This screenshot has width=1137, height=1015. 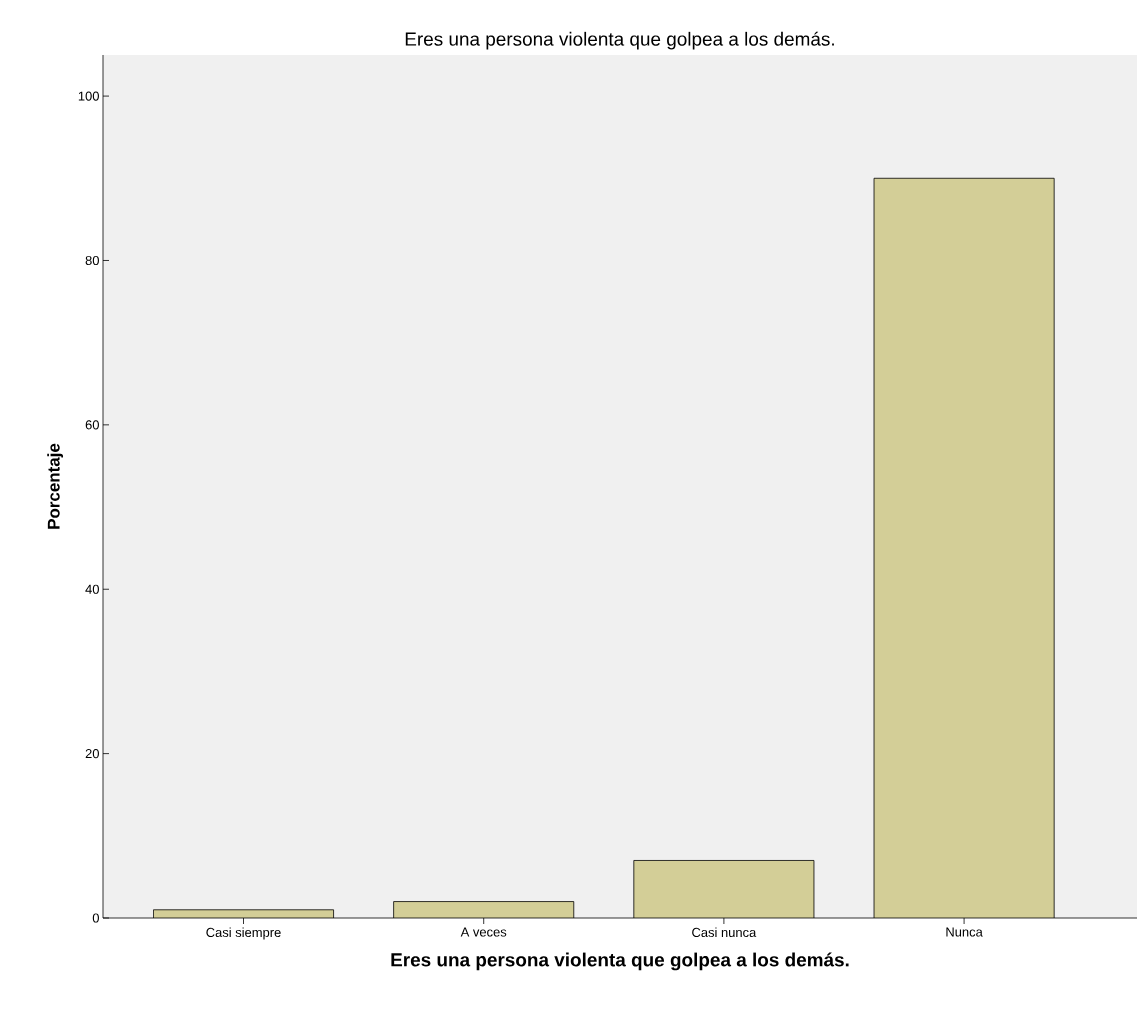 I want to click on y-tick-label: 40, so click(x=92, y=589).